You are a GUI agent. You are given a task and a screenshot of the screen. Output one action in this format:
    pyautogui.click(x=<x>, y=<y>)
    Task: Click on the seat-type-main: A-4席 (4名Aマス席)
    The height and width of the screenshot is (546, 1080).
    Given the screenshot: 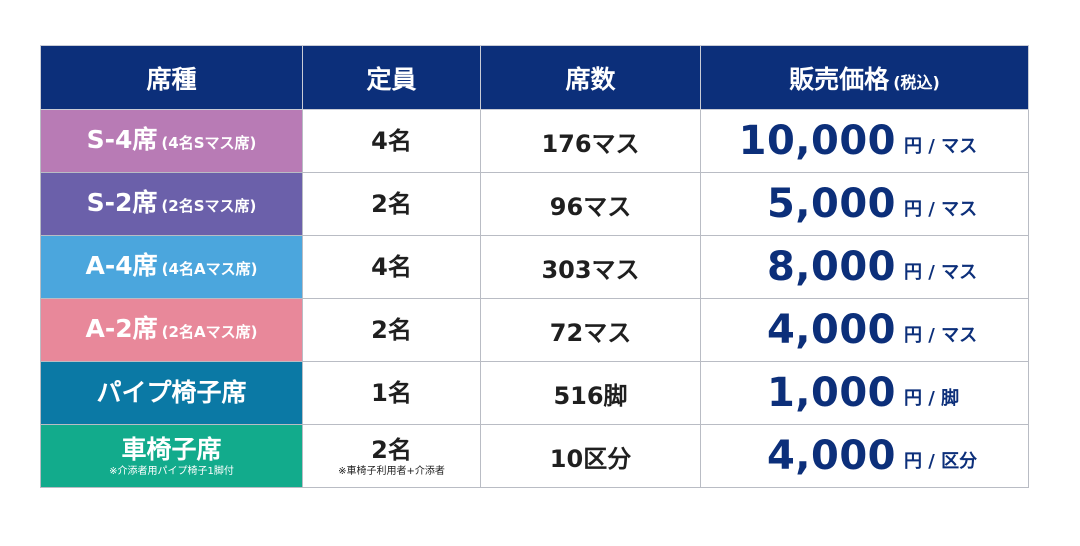 What is the action you would take?
    pyautogui.click(x=171, y=267)
    